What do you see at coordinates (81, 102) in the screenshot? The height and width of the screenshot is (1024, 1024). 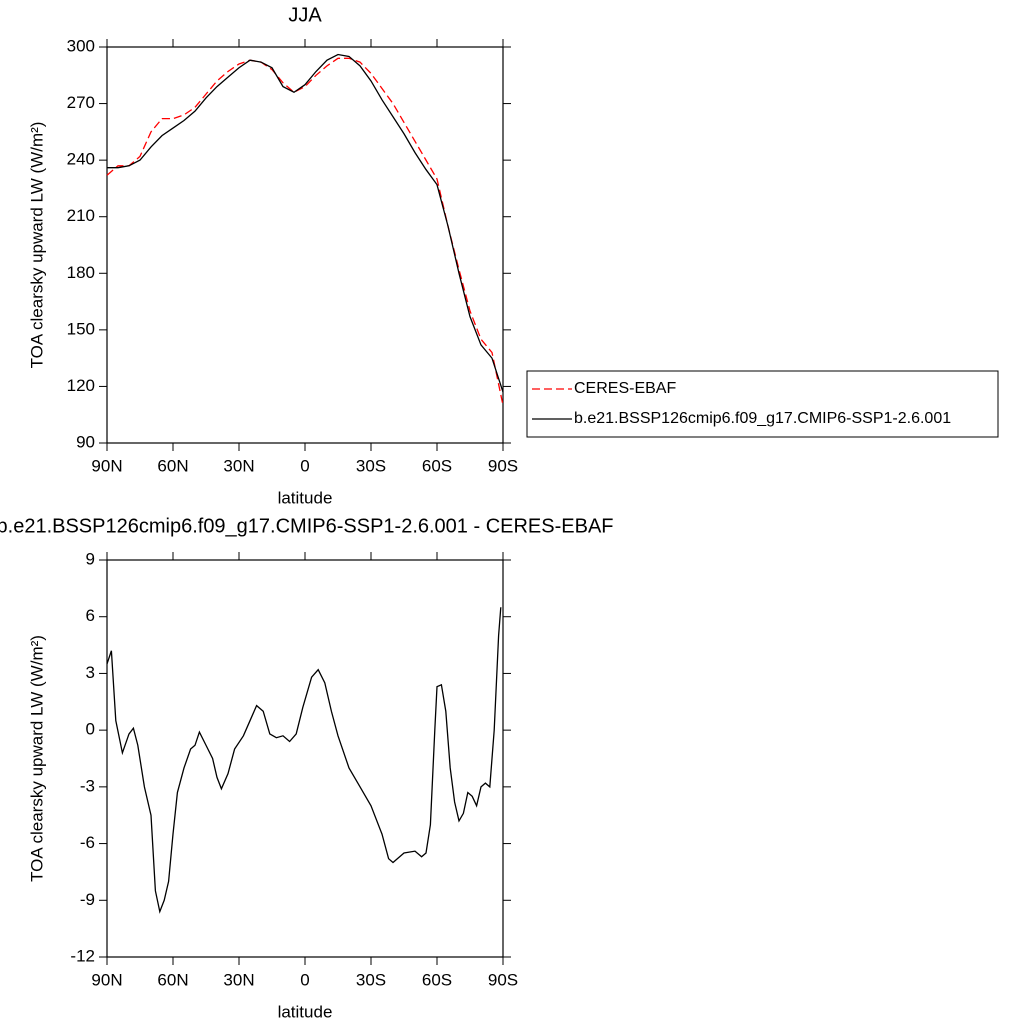 I see `y-tick-label: 270` at bounding box center [81, 102].